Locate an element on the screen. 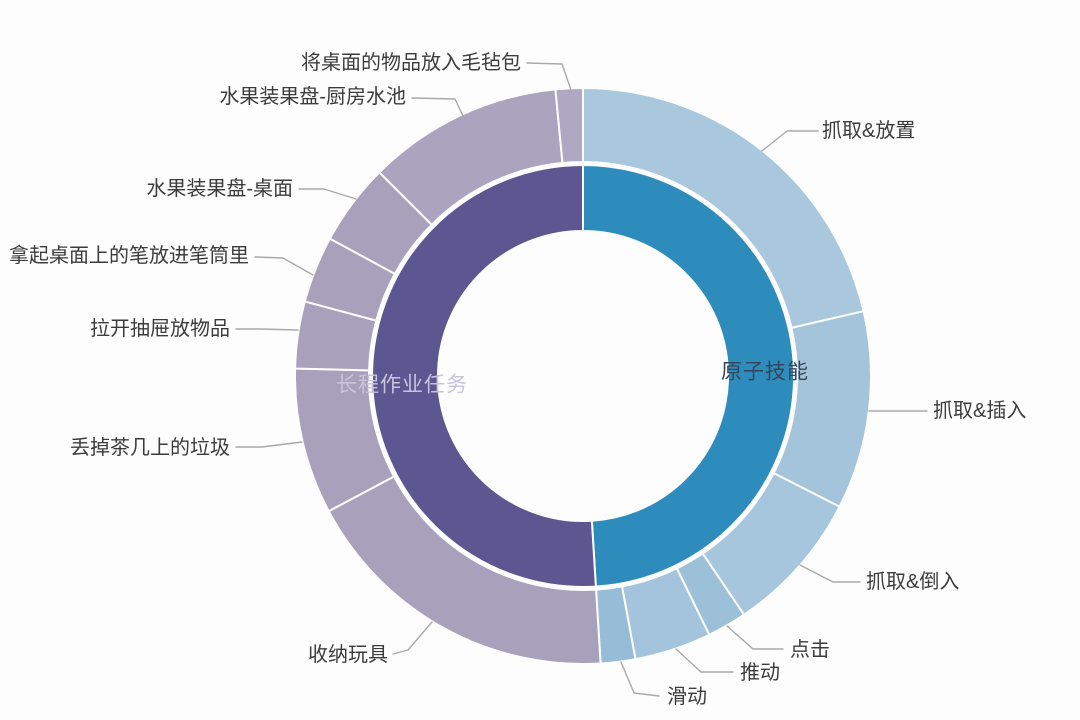  outer-segment-label-1: 抓取&插入 is located at coordinates (979, 410).